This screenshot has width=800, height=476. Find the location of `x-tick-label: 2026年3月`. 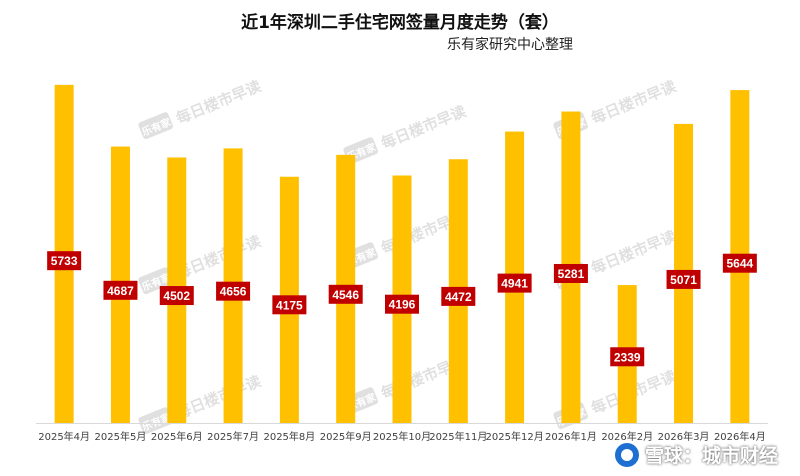

x-tick-label: 2026年3月 is located at coordinates (684, 436).